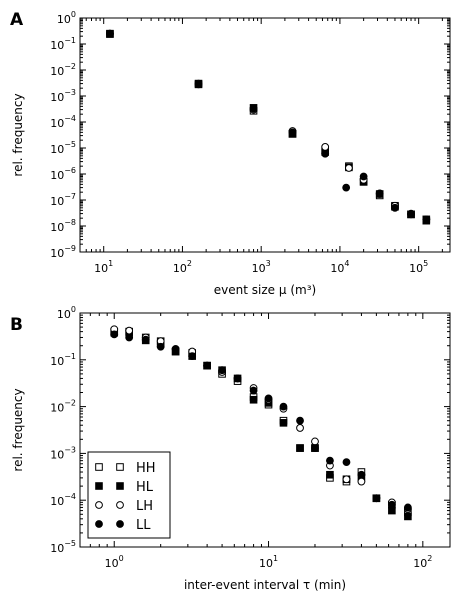  What do you see at coordinates (145, 487) in the screenshot?
I see `legend-label: HL` at bounding box center [145, 487].